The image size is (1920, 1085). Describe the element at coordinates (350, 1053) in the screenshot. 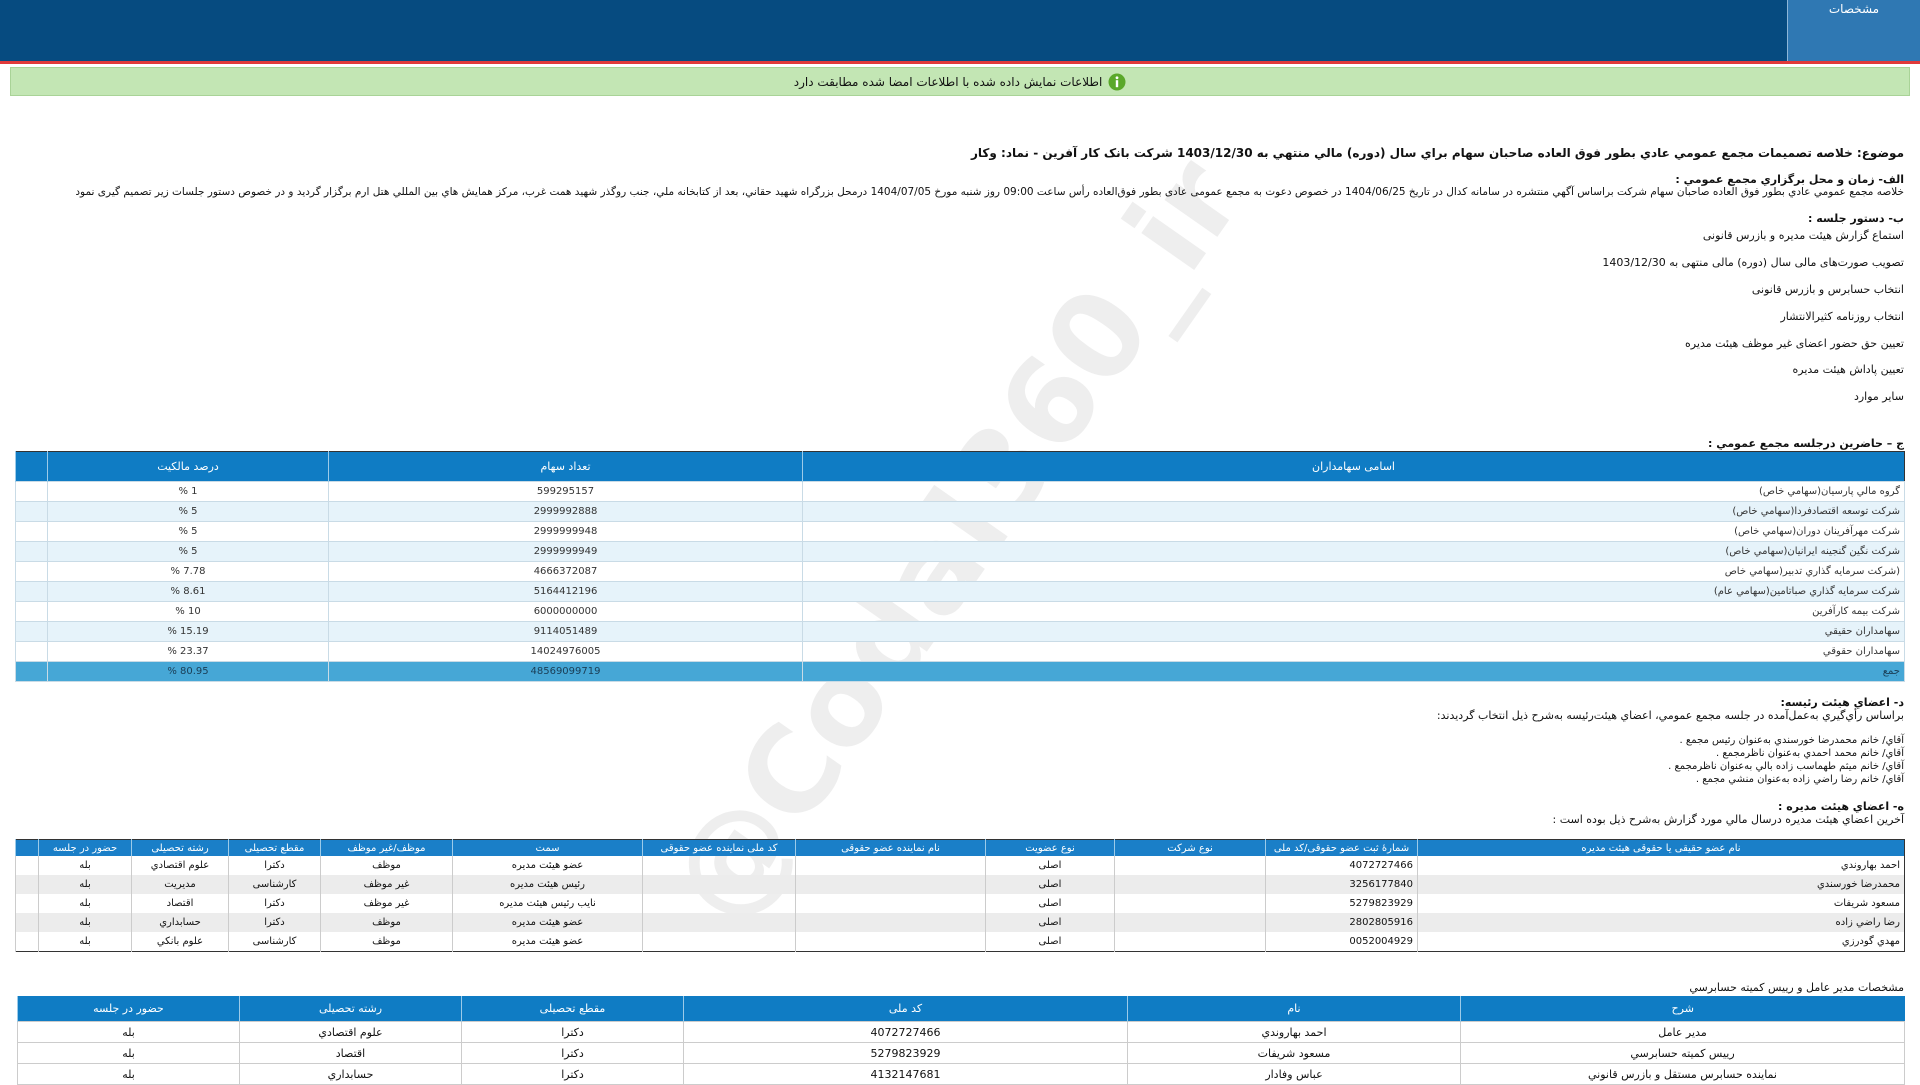

I see `table-cell: اقتصاد` at that location.